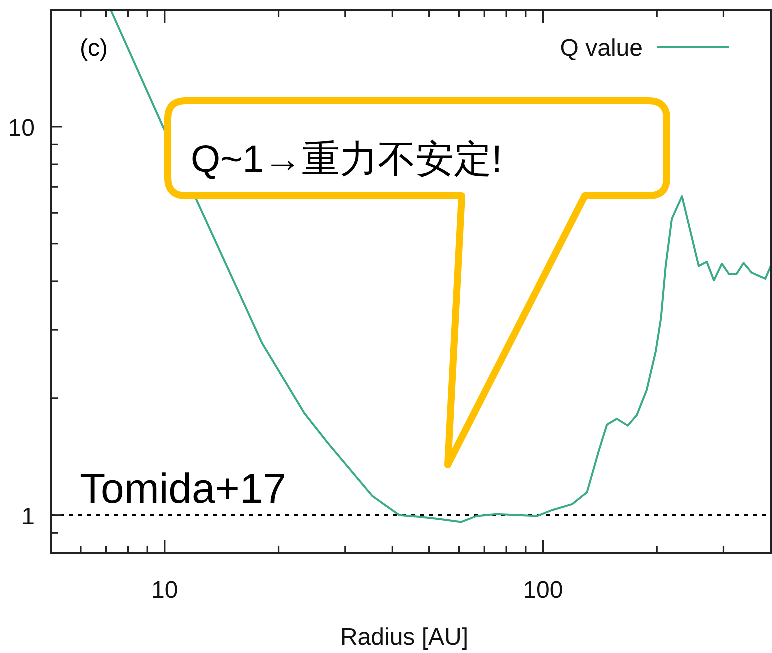  What do you see at coordinates (543, 590) in the screenshot?
I see `x-tick-label: 100` at bounding box center [543, 590].